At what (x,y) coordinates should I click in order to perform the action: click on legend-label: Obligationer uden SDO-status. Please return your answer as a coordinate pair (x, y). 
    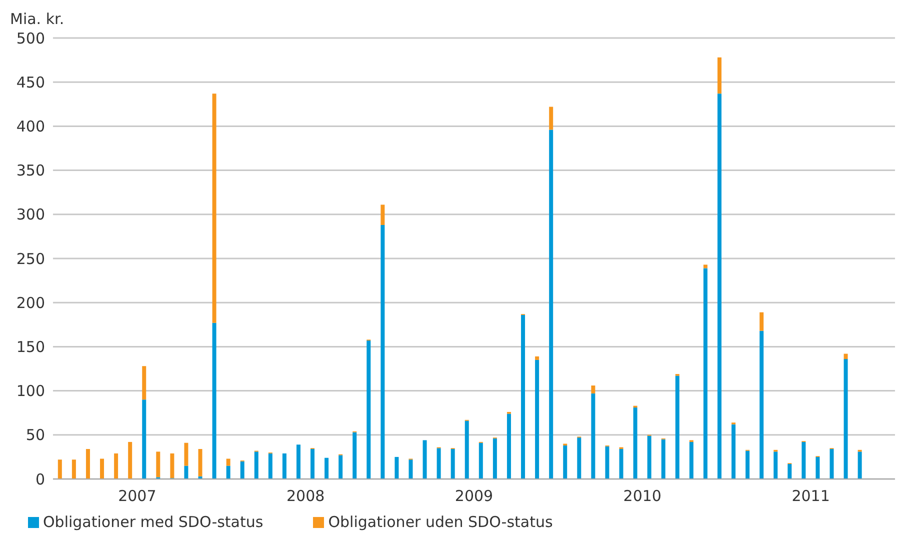
    Looking at the image, I should click on (440, 522).